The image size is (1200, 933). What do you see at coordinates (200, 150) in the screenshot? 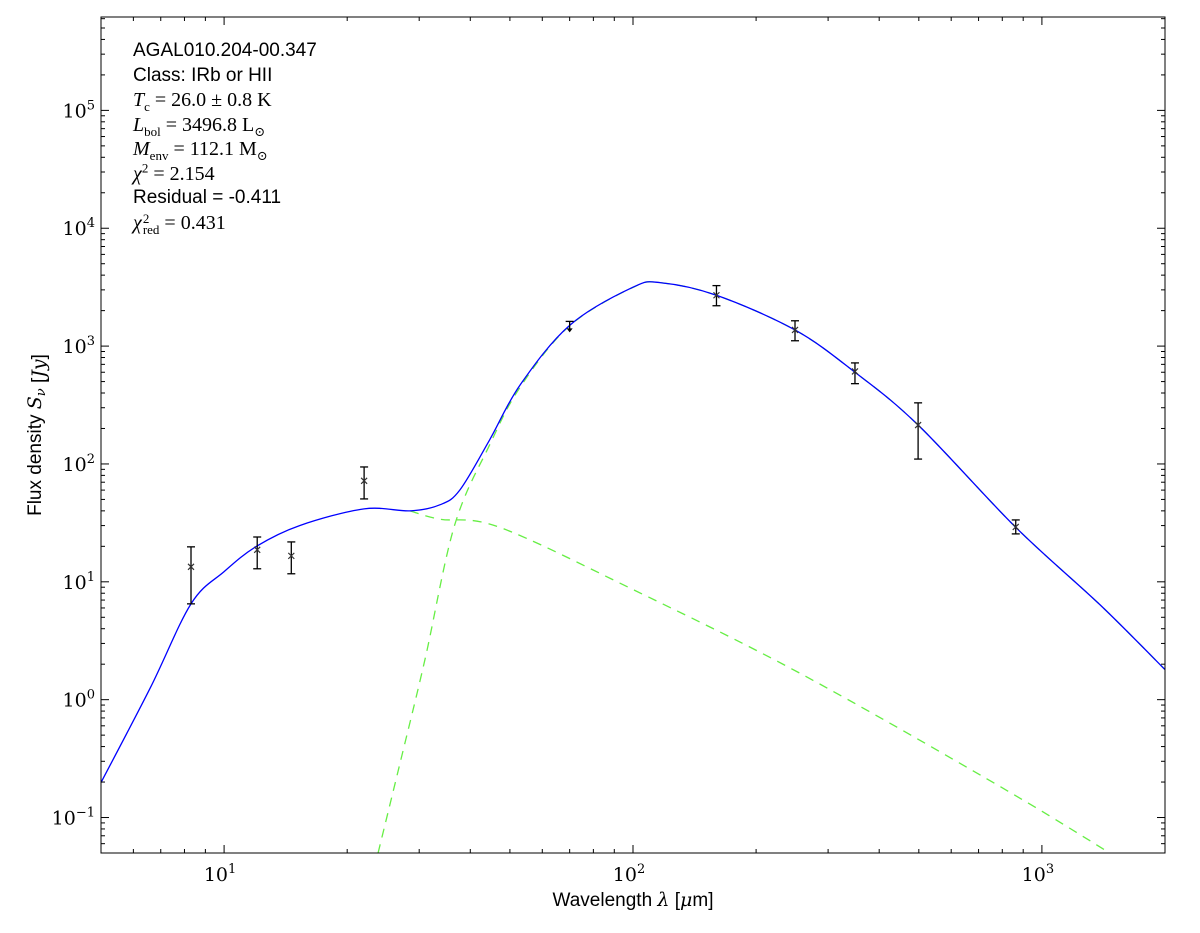
I see `annotation-line: Menv = 112.1 M⊙` at bounding box center [200, 150].